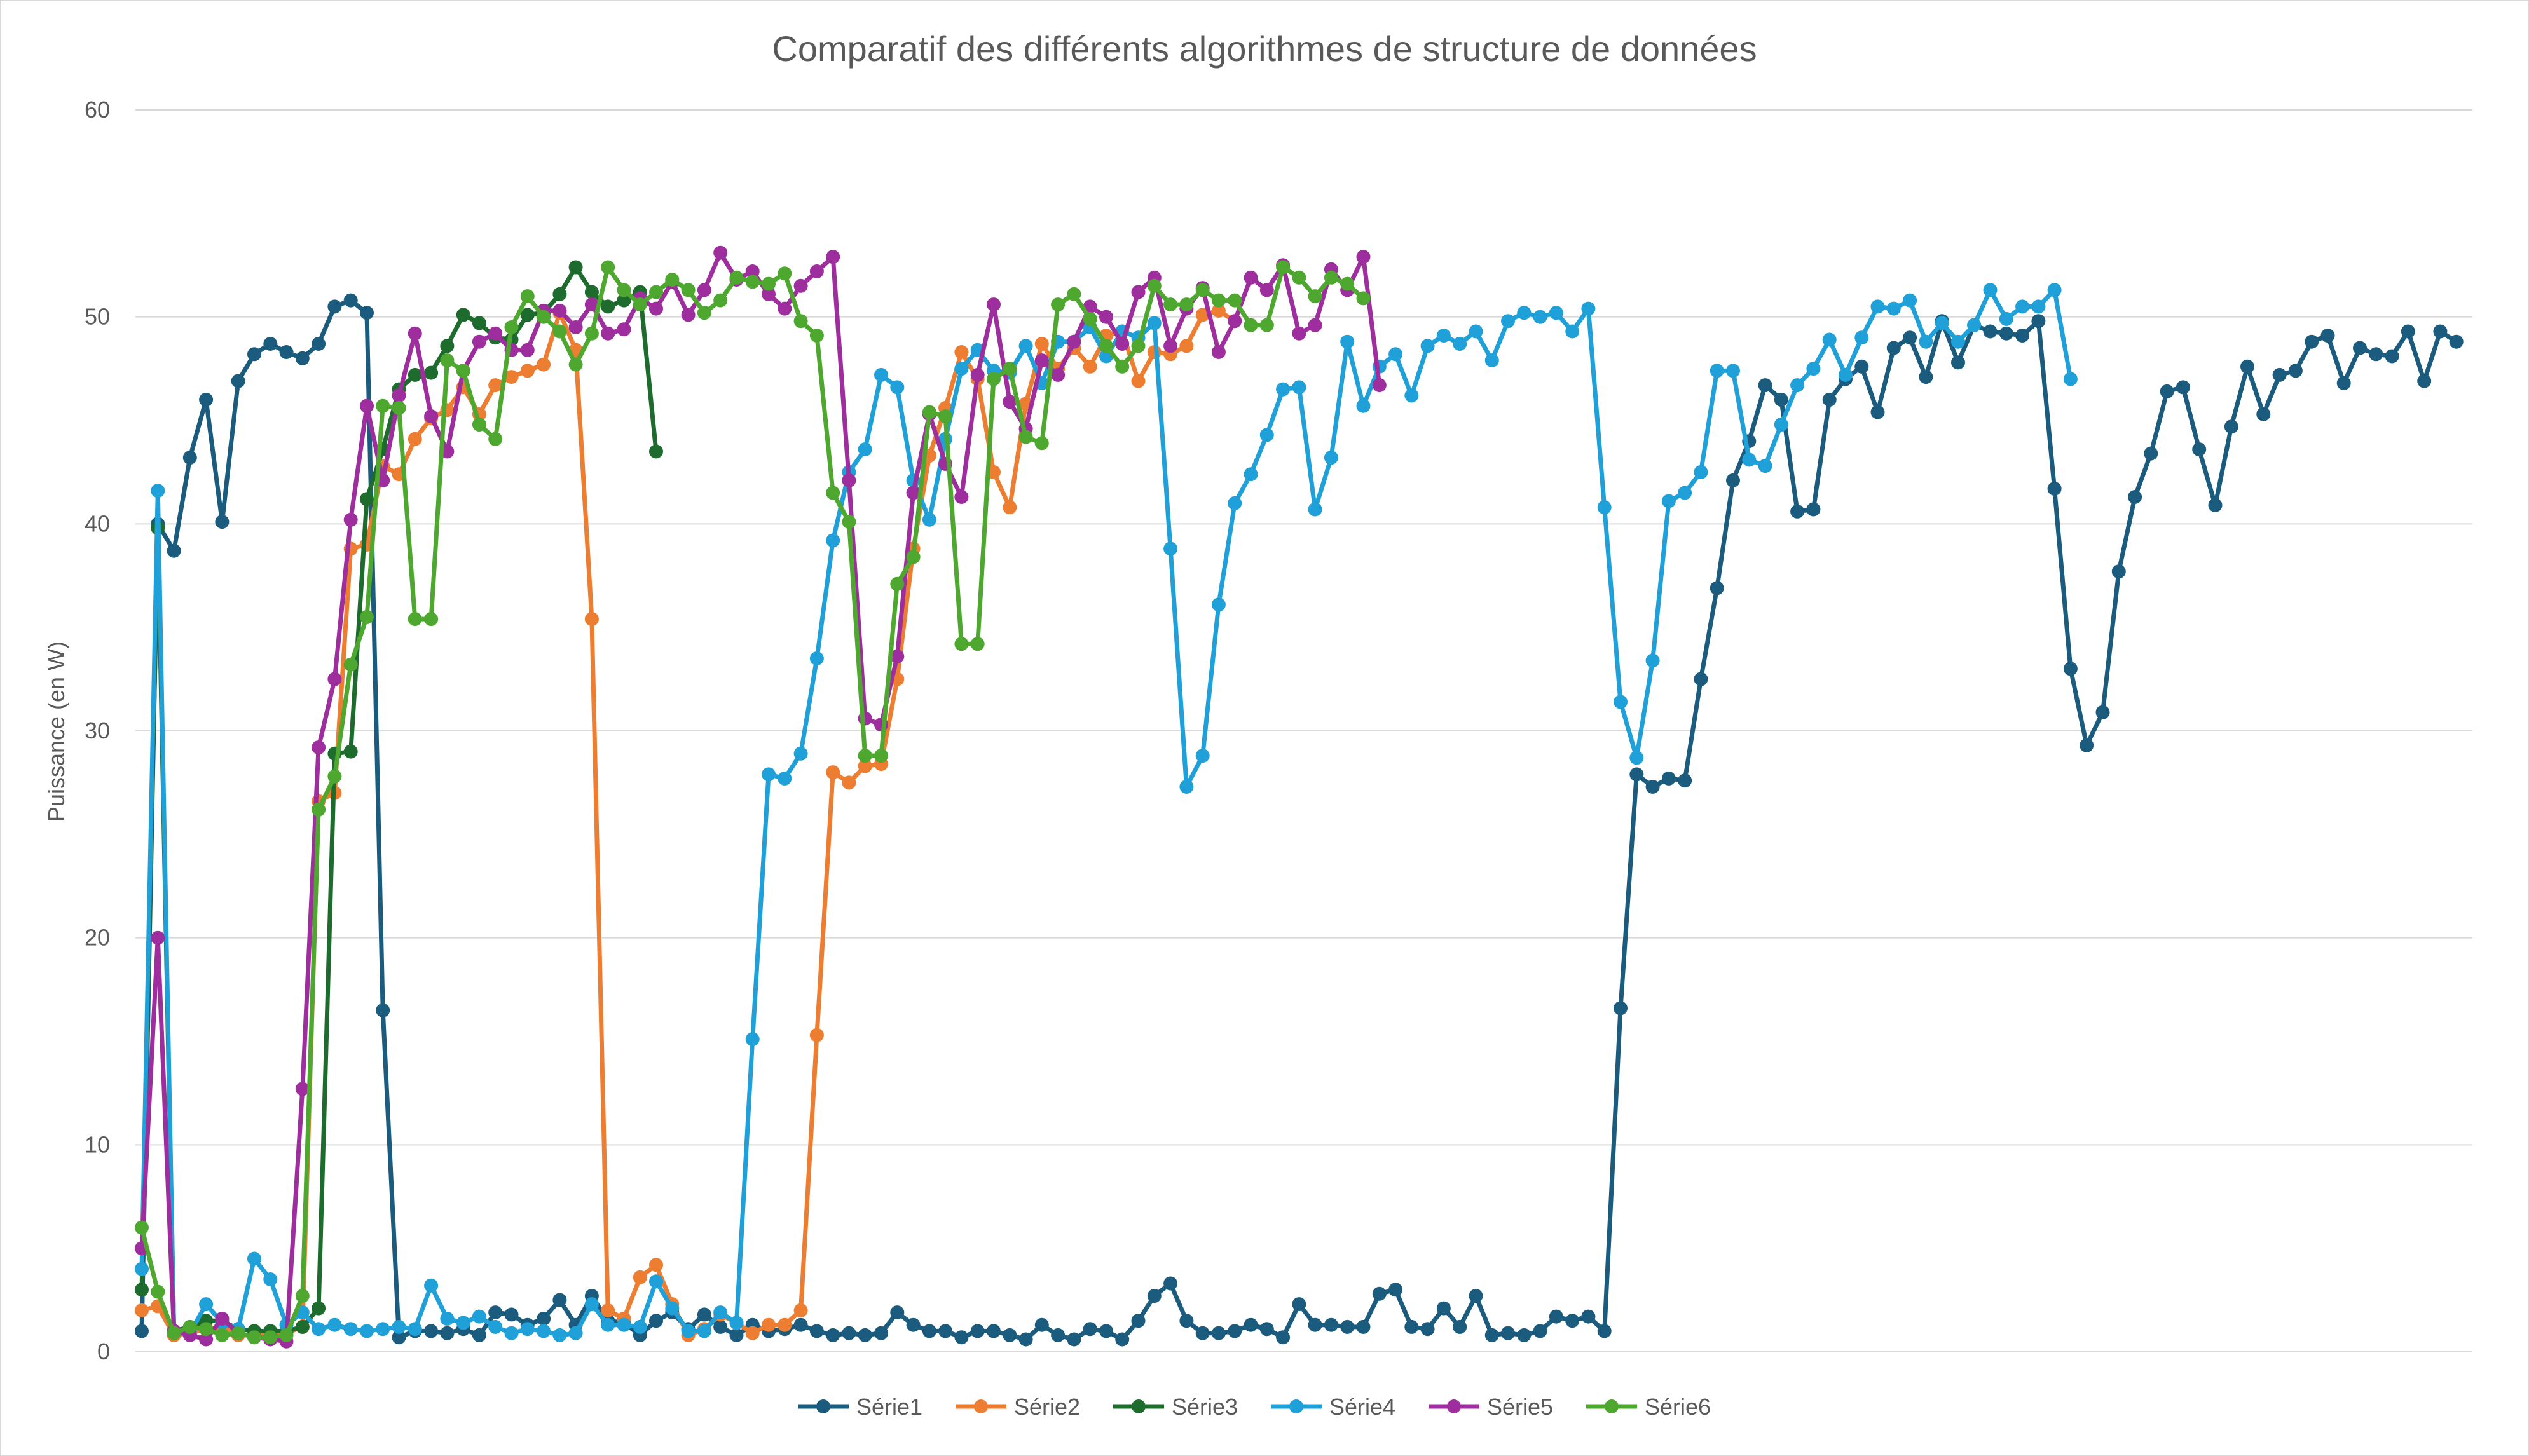  I want to click on y-tick-label: 20, so click(97, 938).